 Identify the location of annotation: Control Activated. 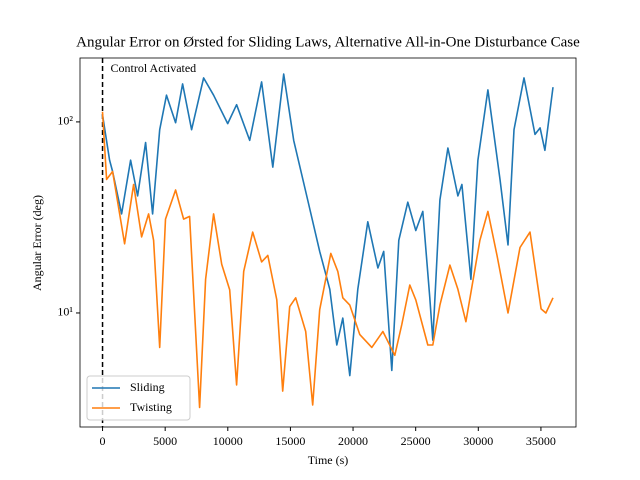
(154, 68).